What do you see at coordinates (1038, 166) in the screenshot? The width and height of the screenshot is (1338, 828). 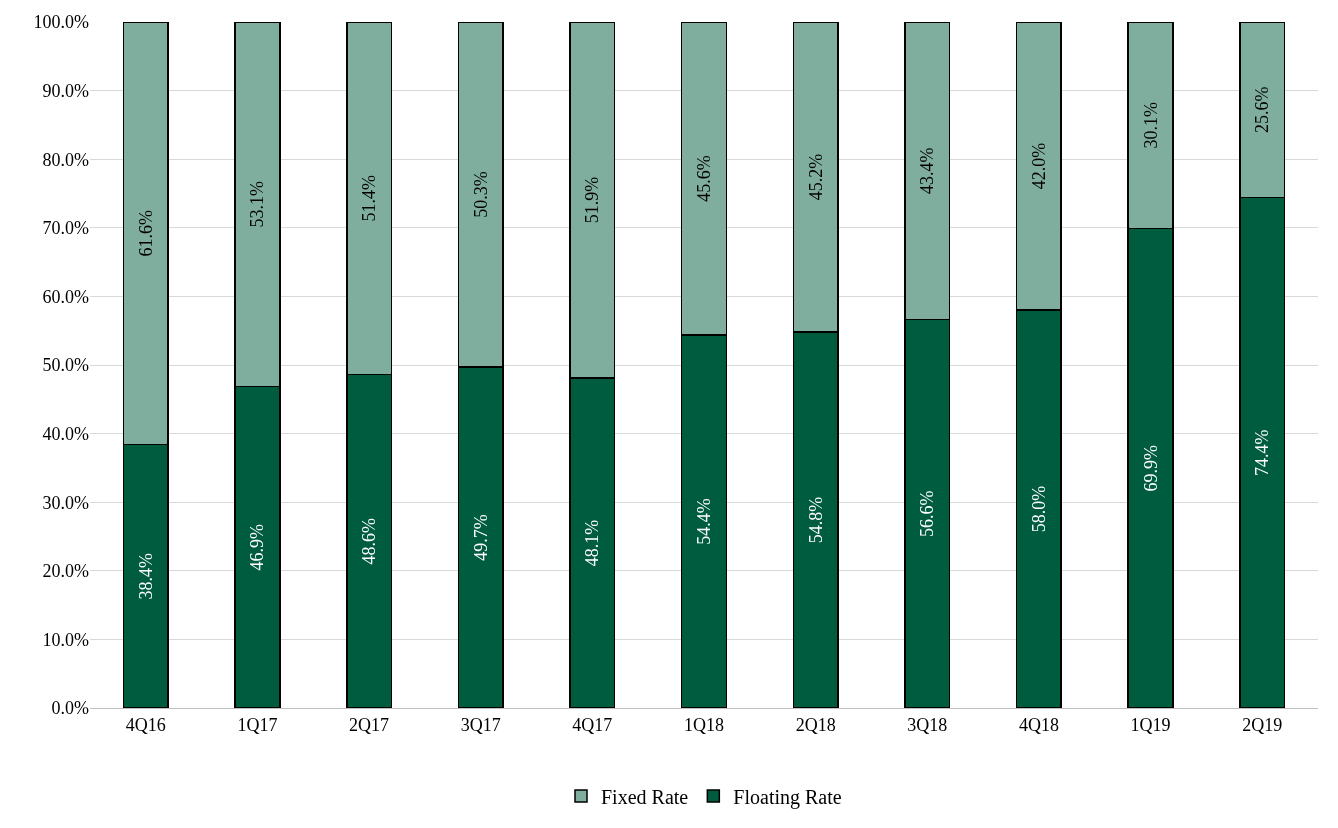 I see `data-label: 42.0%` at bounding box center [1038, 166].